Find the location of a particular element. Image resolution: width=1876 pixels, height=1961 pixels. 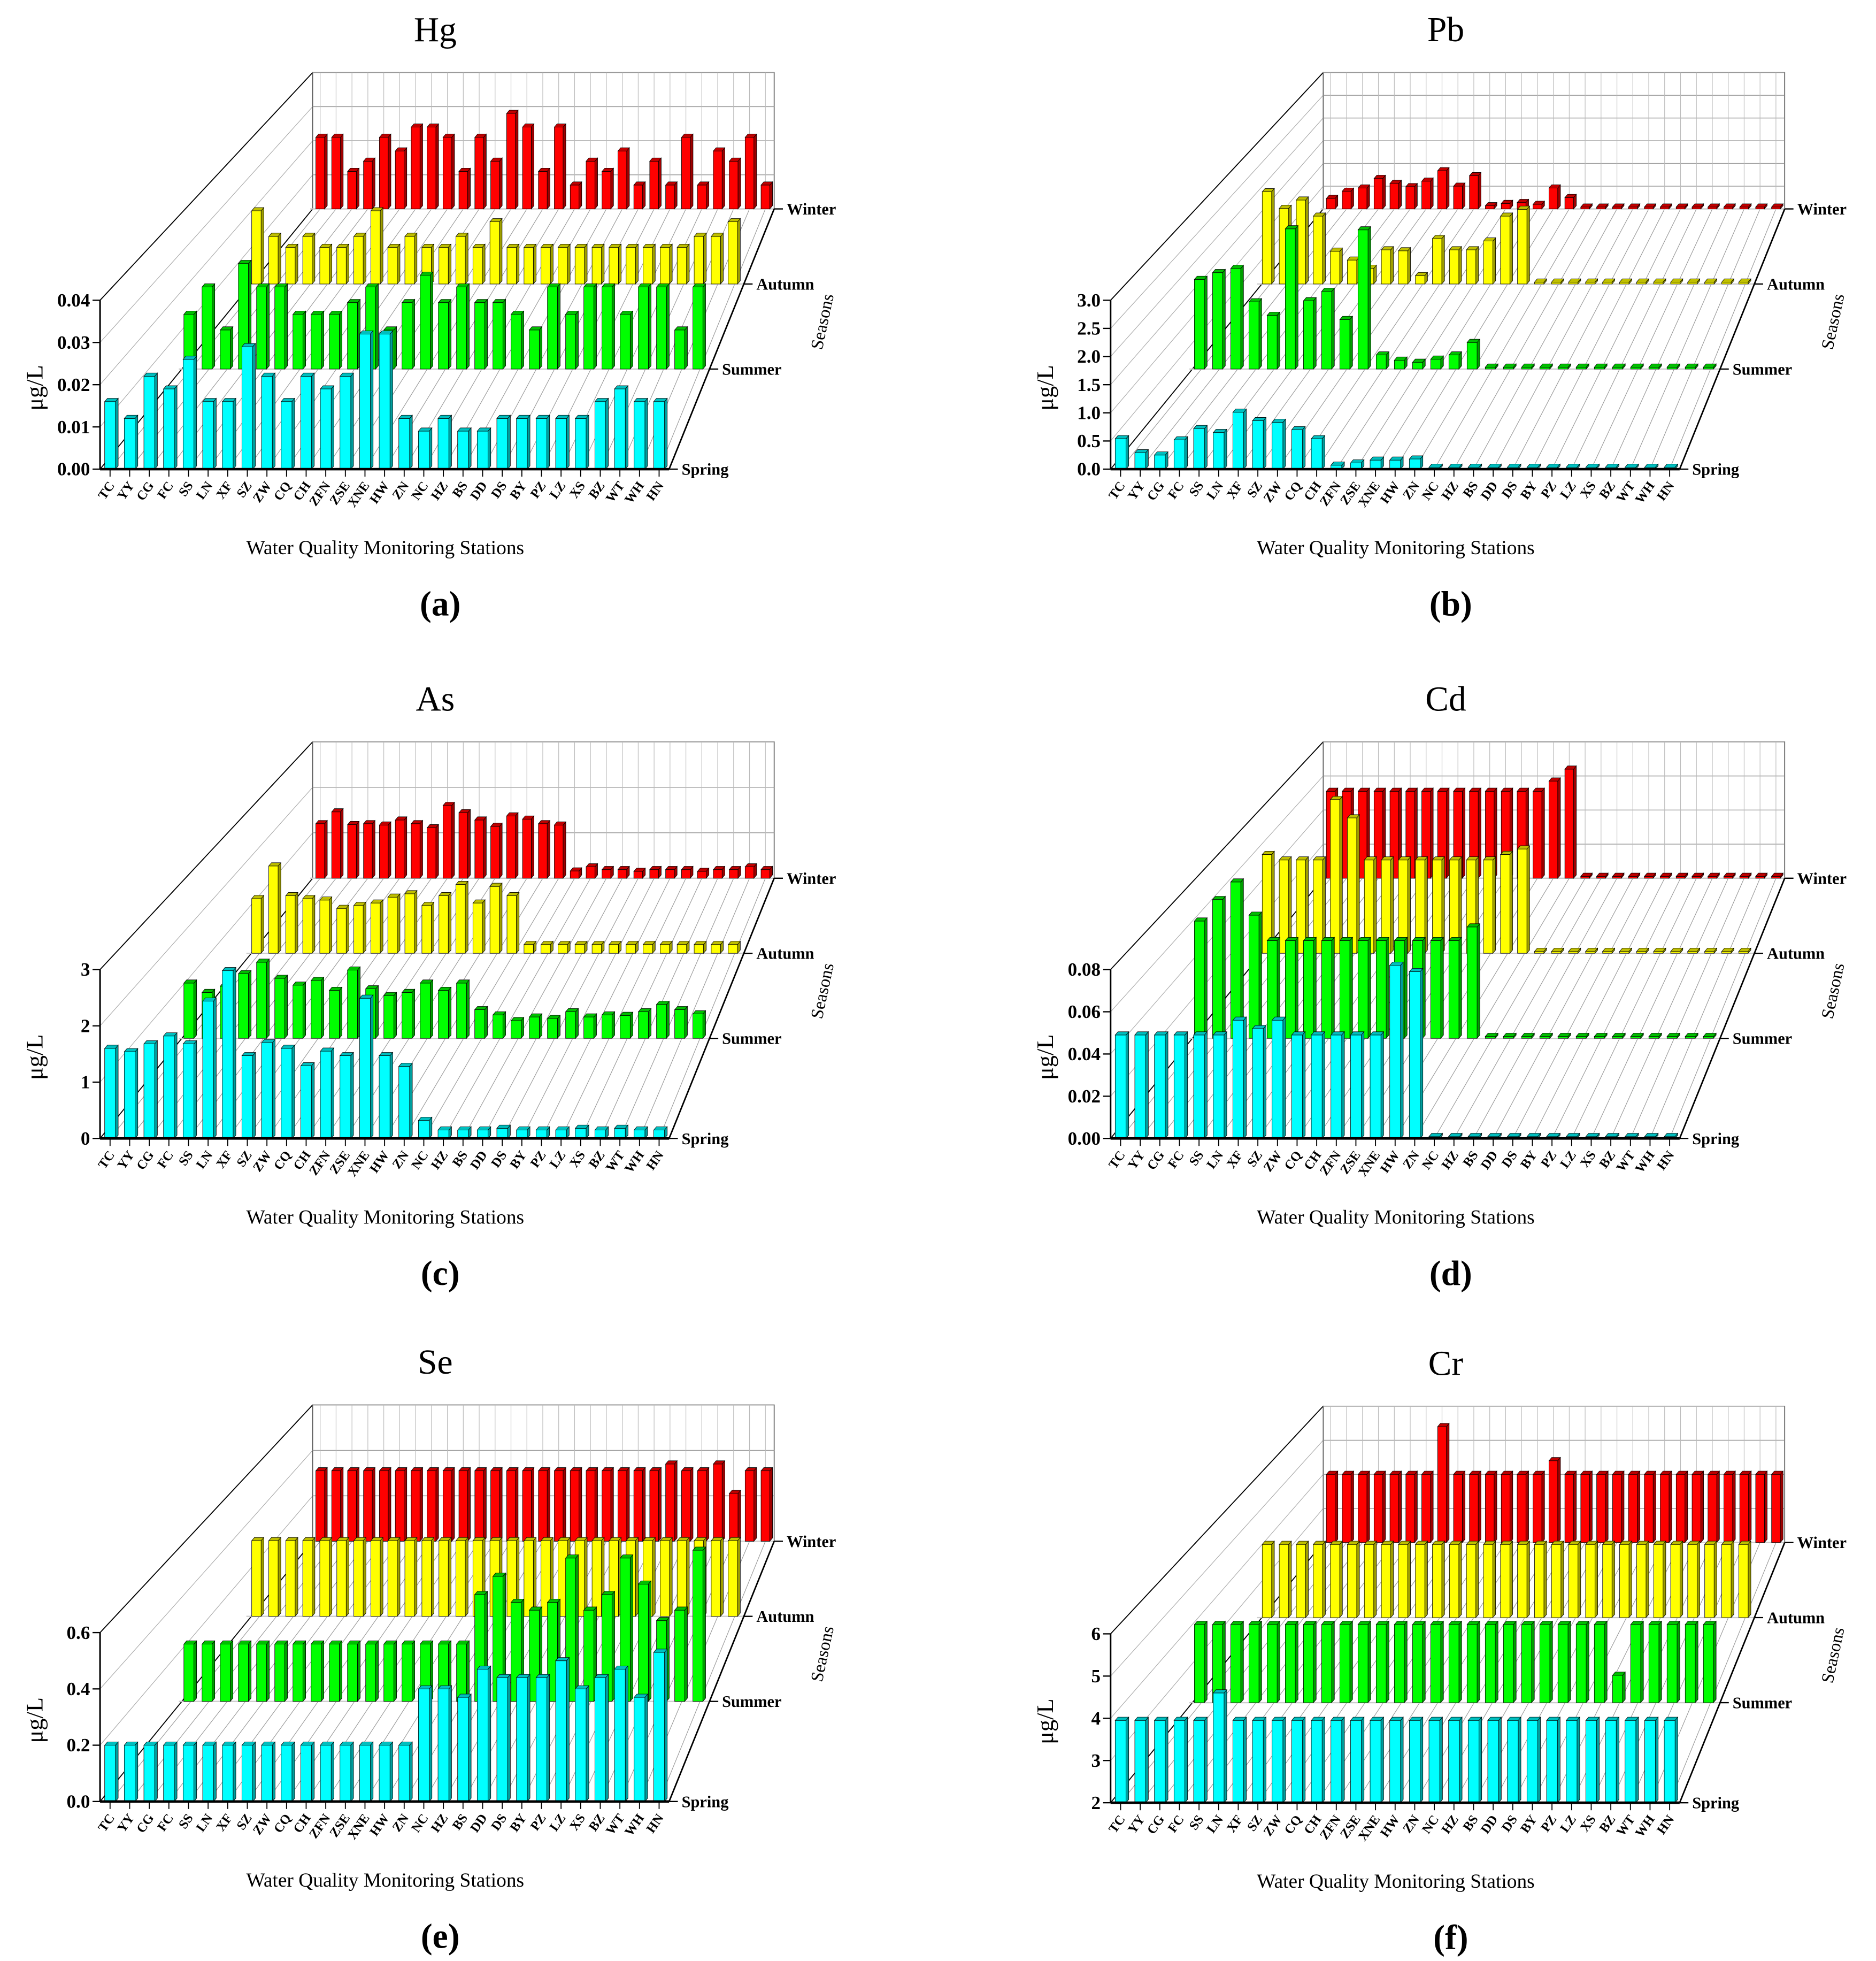

bar-autumn-ss is located at coordinates (326, 264).